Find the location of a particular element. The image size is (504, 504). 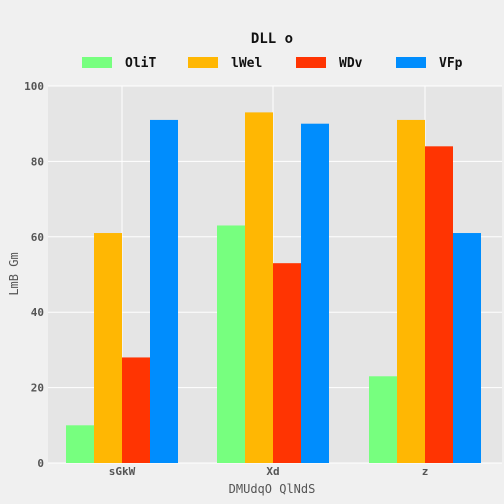

x-tick-label: sGkW is located at coordinates (122, 471).